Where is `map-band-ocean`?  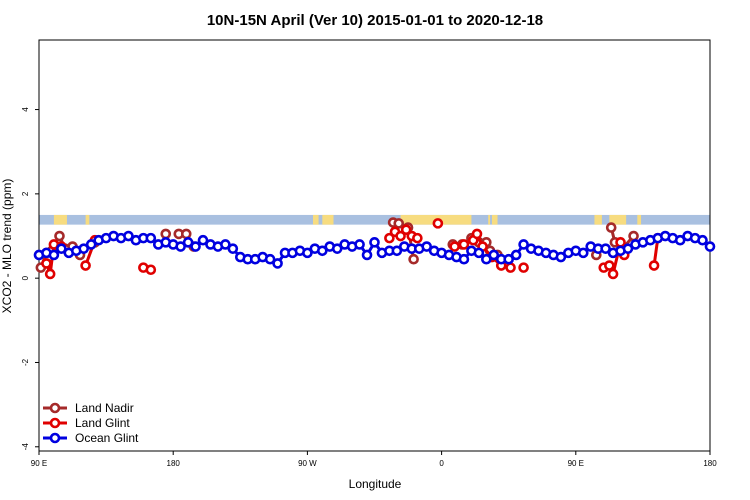 map-band-ocean is located at coordinates (374, 219).